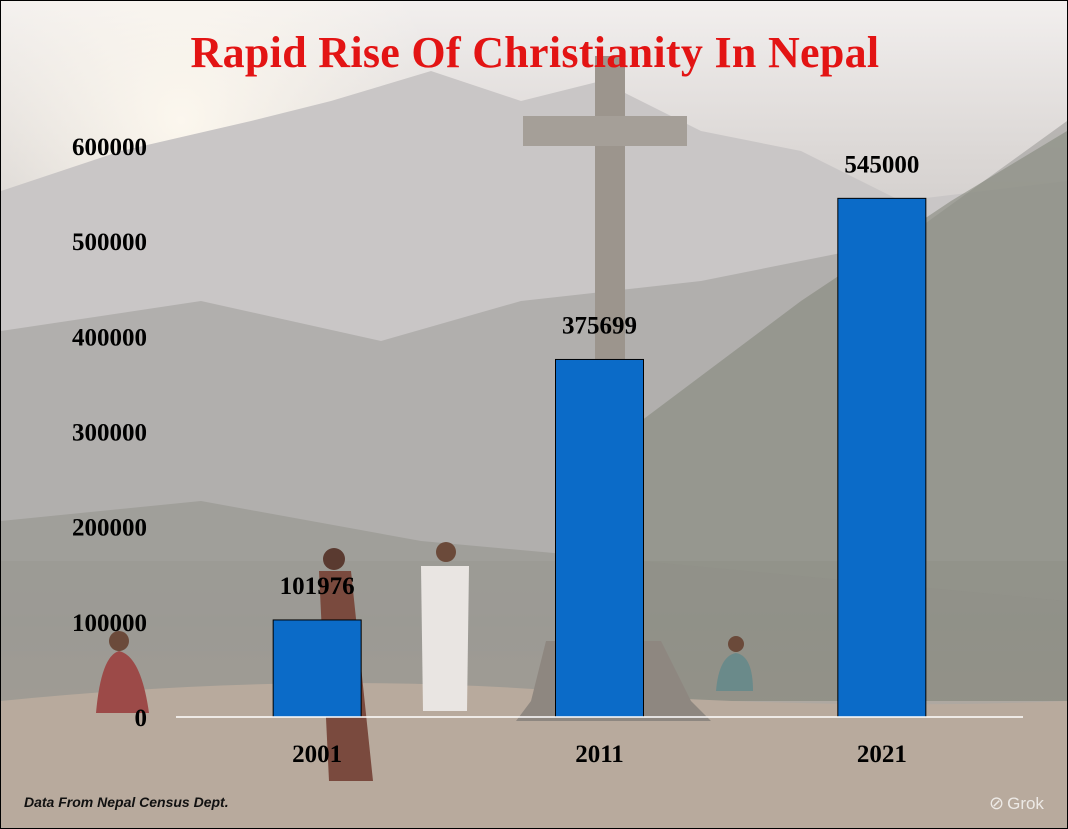 Image resolution: width=1068 pixels, height=829 pixels. I want to click on x-tick-label: 2001, so click(317, 754).